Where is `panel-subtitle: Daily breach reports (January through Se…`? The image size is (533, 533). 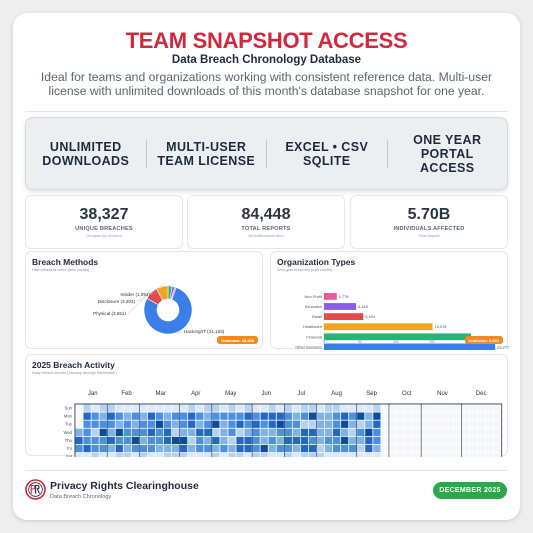 panel-subtitle: Daily breach reports (January through Se… is located at coordinates (74, 373).